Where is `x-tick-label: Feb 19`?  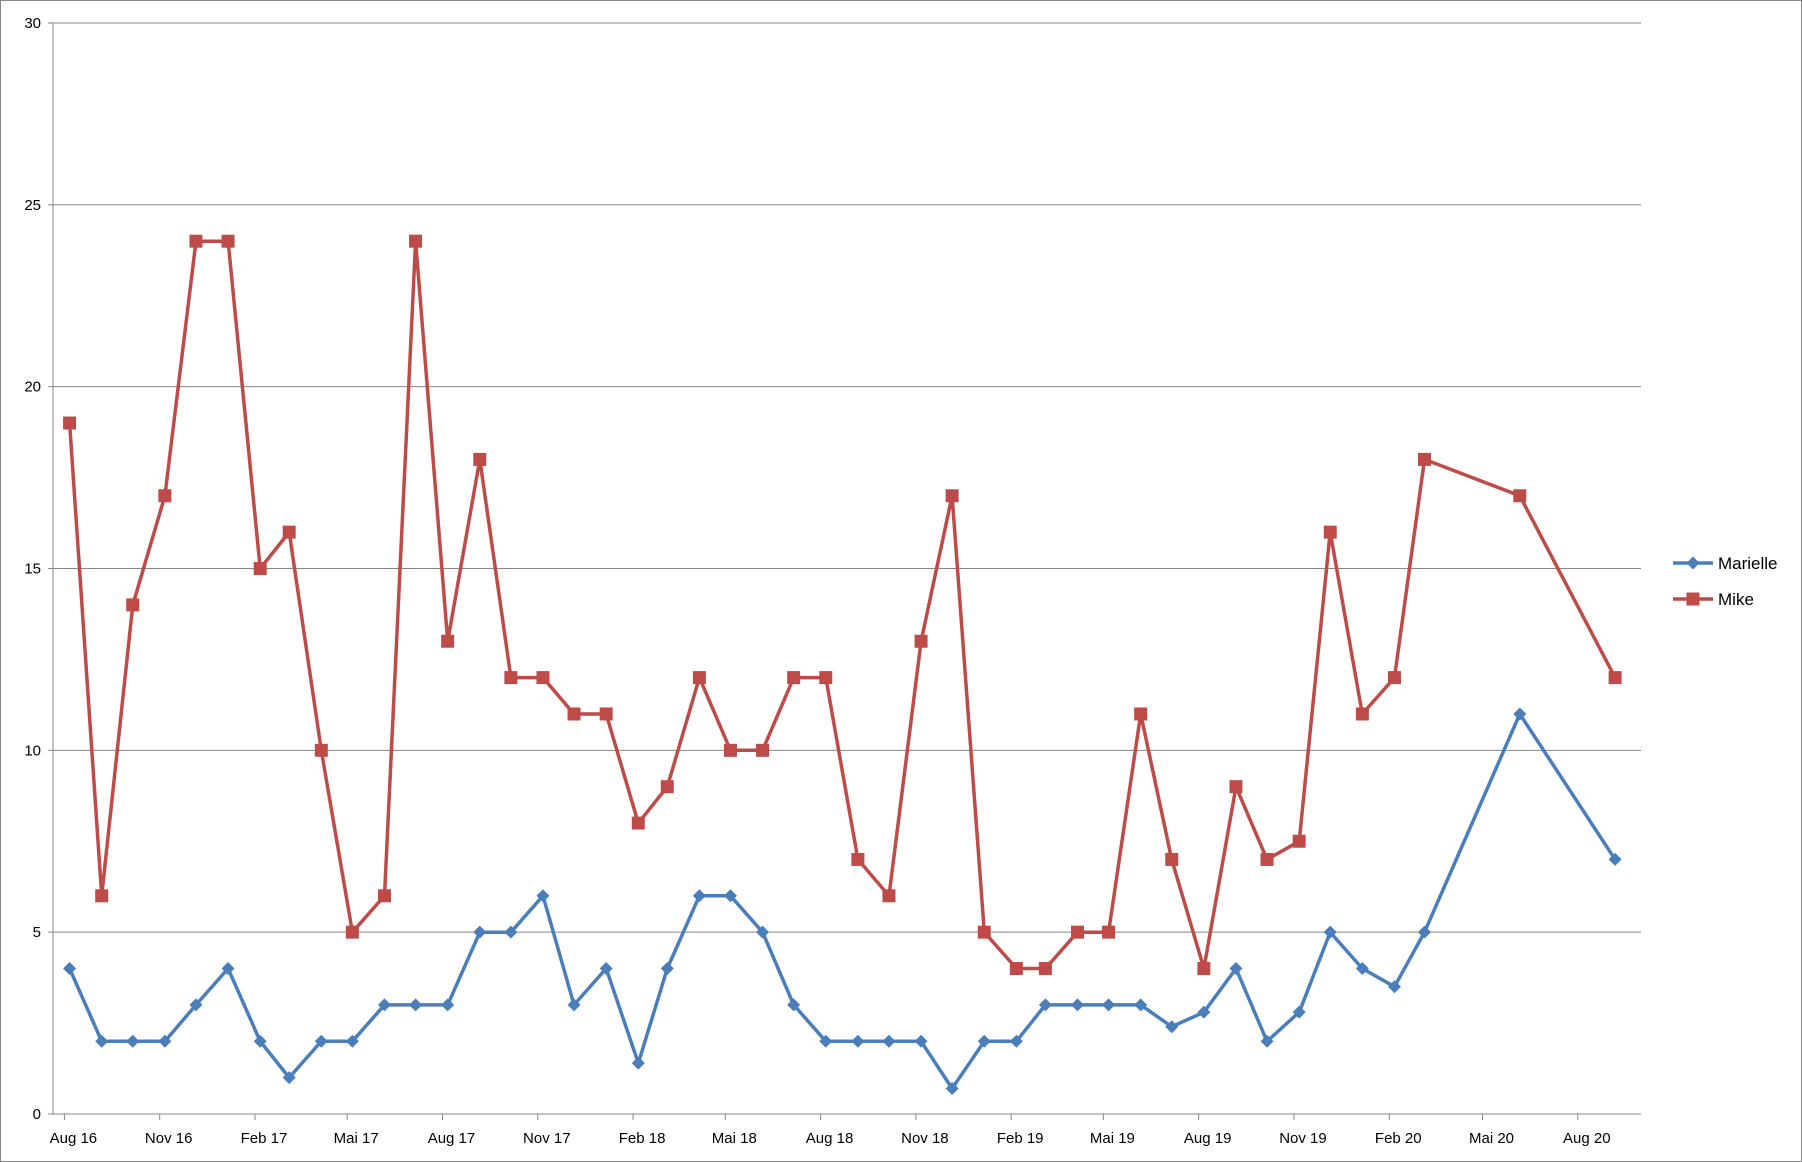 x-tick-label: Feb 19 is located at coordinates (1020, 1138).